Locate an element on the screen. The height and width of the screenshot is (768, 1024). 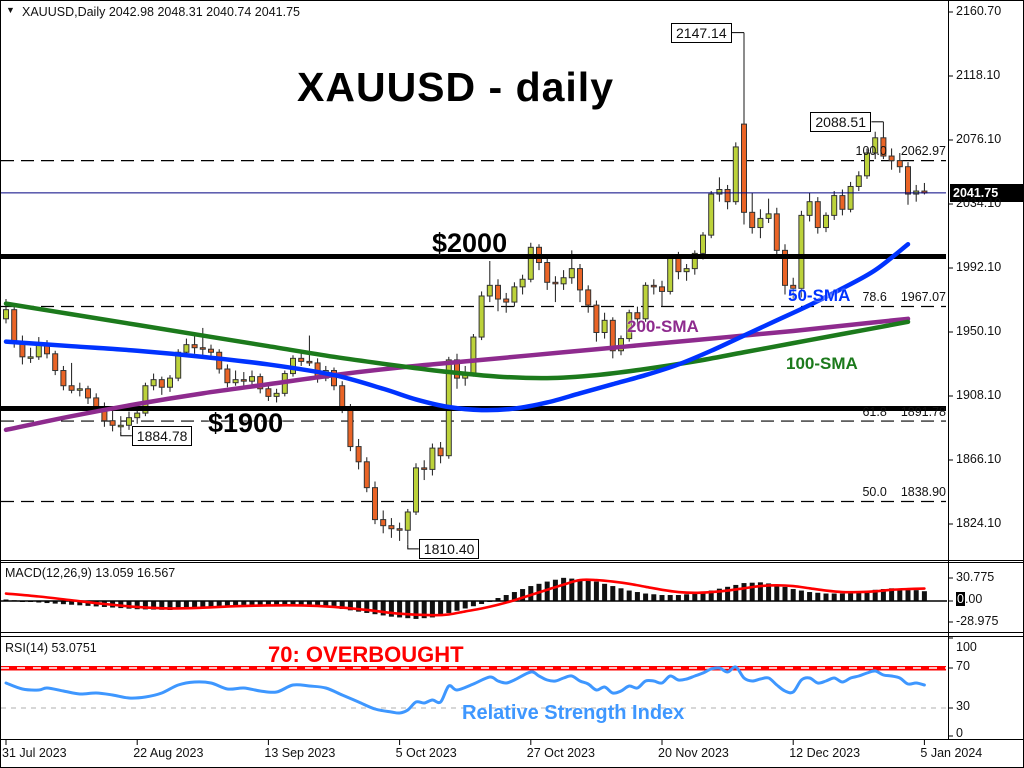
price-axis-label: 1908.10 is located at coordinates (979, 395).